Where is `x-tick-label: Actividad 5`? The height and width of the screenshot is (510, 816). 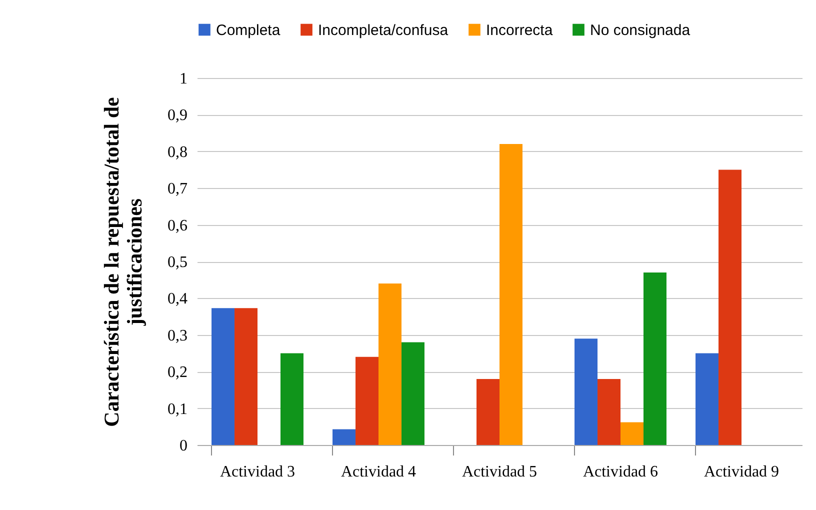 x-tick-label: Actividad 5 is located at coordinates (500, 472).